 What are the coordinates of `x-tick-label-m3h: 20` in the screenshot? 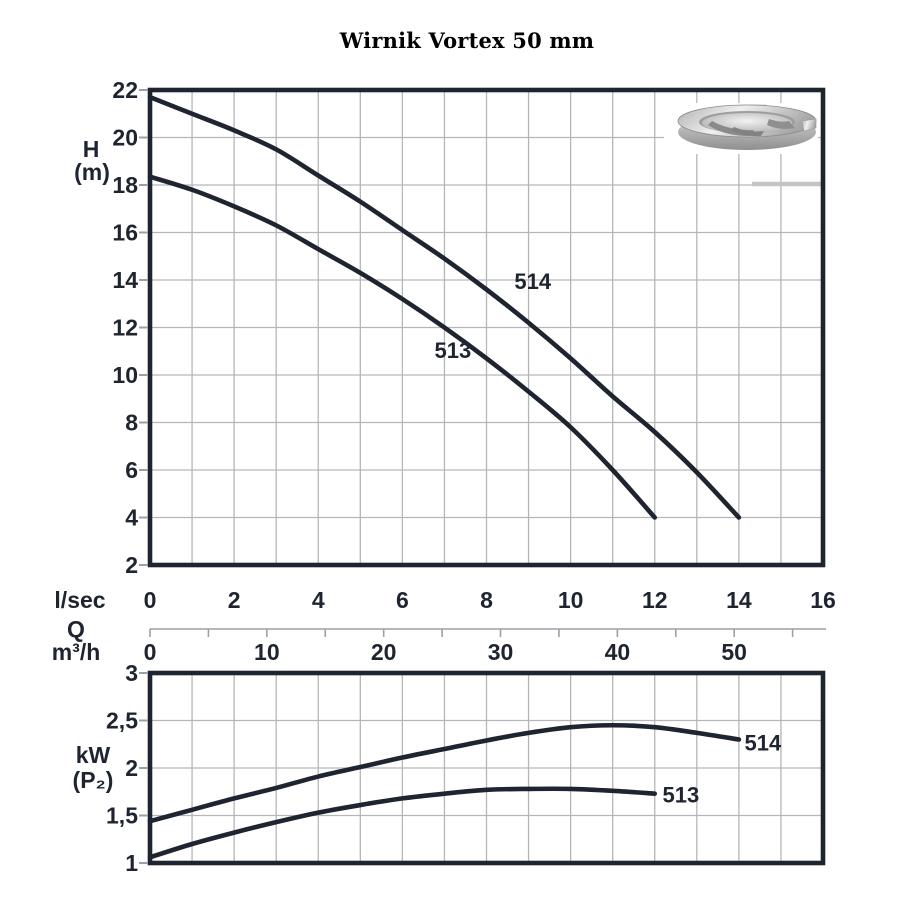 It's located at (384, 652).